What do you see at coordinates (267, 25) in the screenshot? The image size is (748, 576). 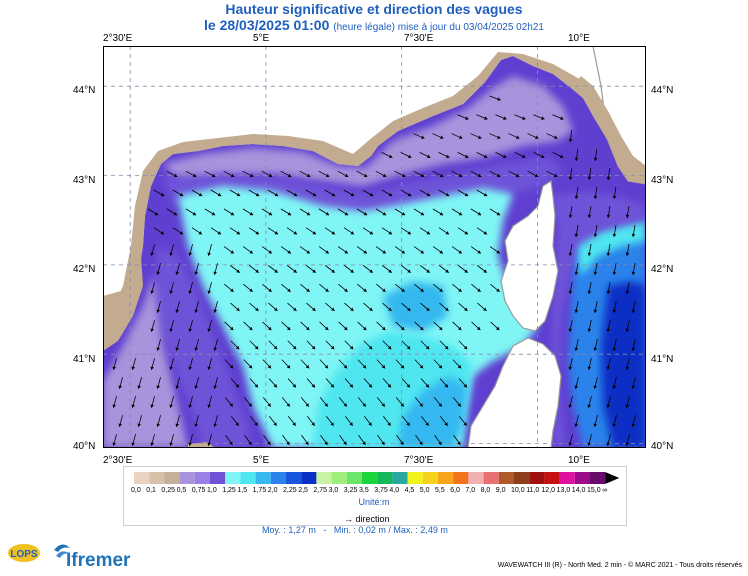 I see `forecast-date: le 28/03/2025 01:00` at bounding box center [267, 25].